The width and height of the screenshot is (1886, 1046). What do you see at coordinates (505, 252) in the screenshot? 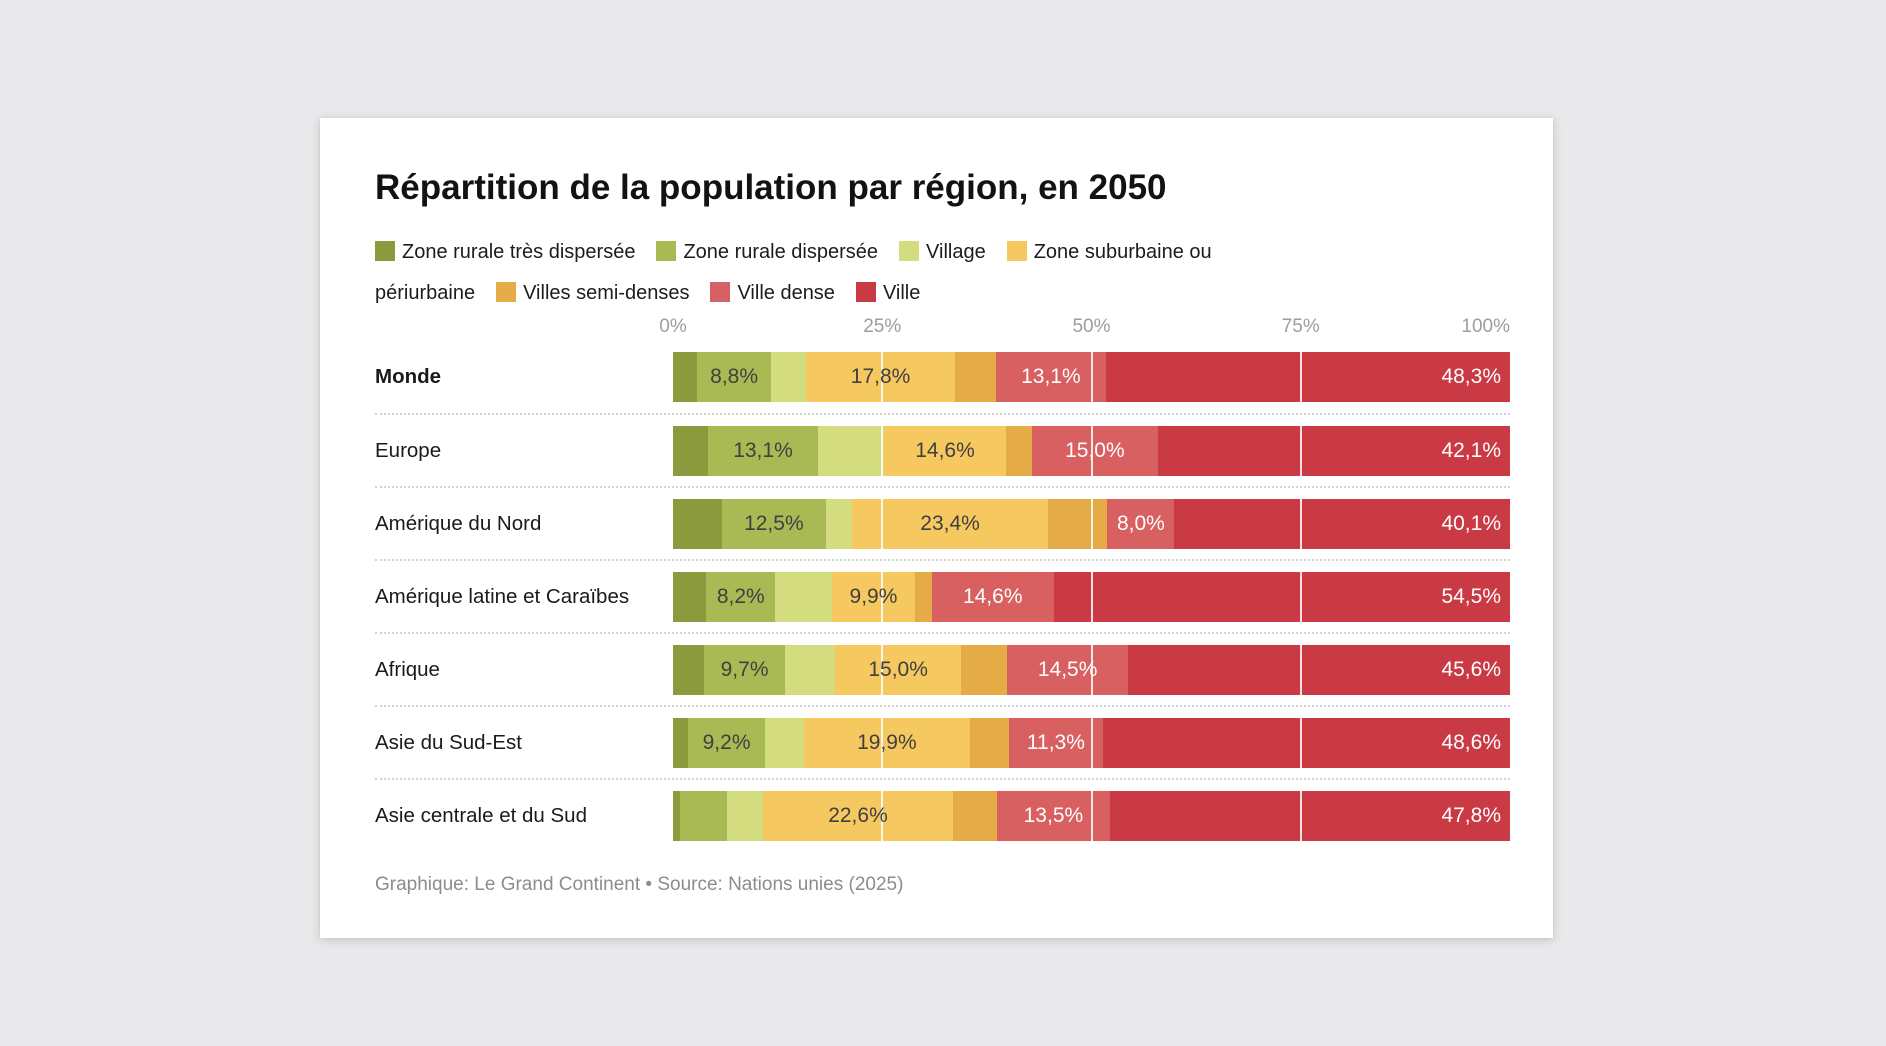
I see `legend-item-1: Zone rurale très dispersée` at bounding box center [505, 252].